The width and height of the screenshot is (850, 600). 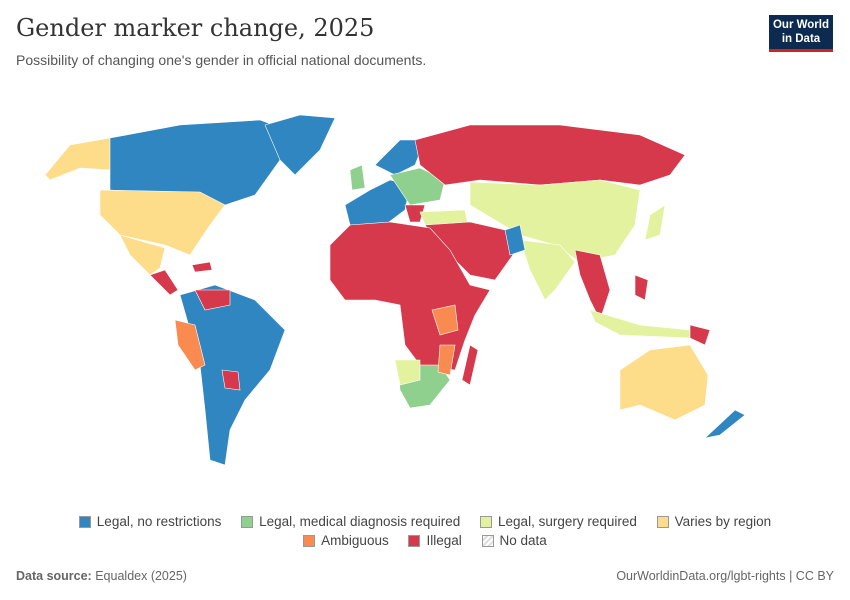 What do you see at coordinates (212, 300) in the screenshot?
I see `venezuela` at bounding box center [212, 300].